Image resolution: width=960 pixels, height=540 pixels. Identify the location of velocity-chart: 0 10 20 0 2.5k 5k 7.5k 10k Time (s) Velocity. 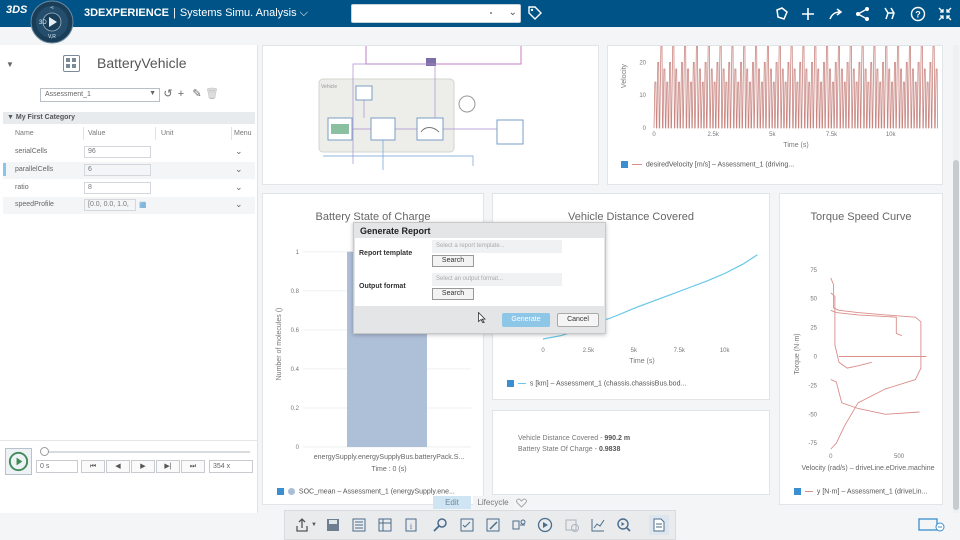
(776, 116).